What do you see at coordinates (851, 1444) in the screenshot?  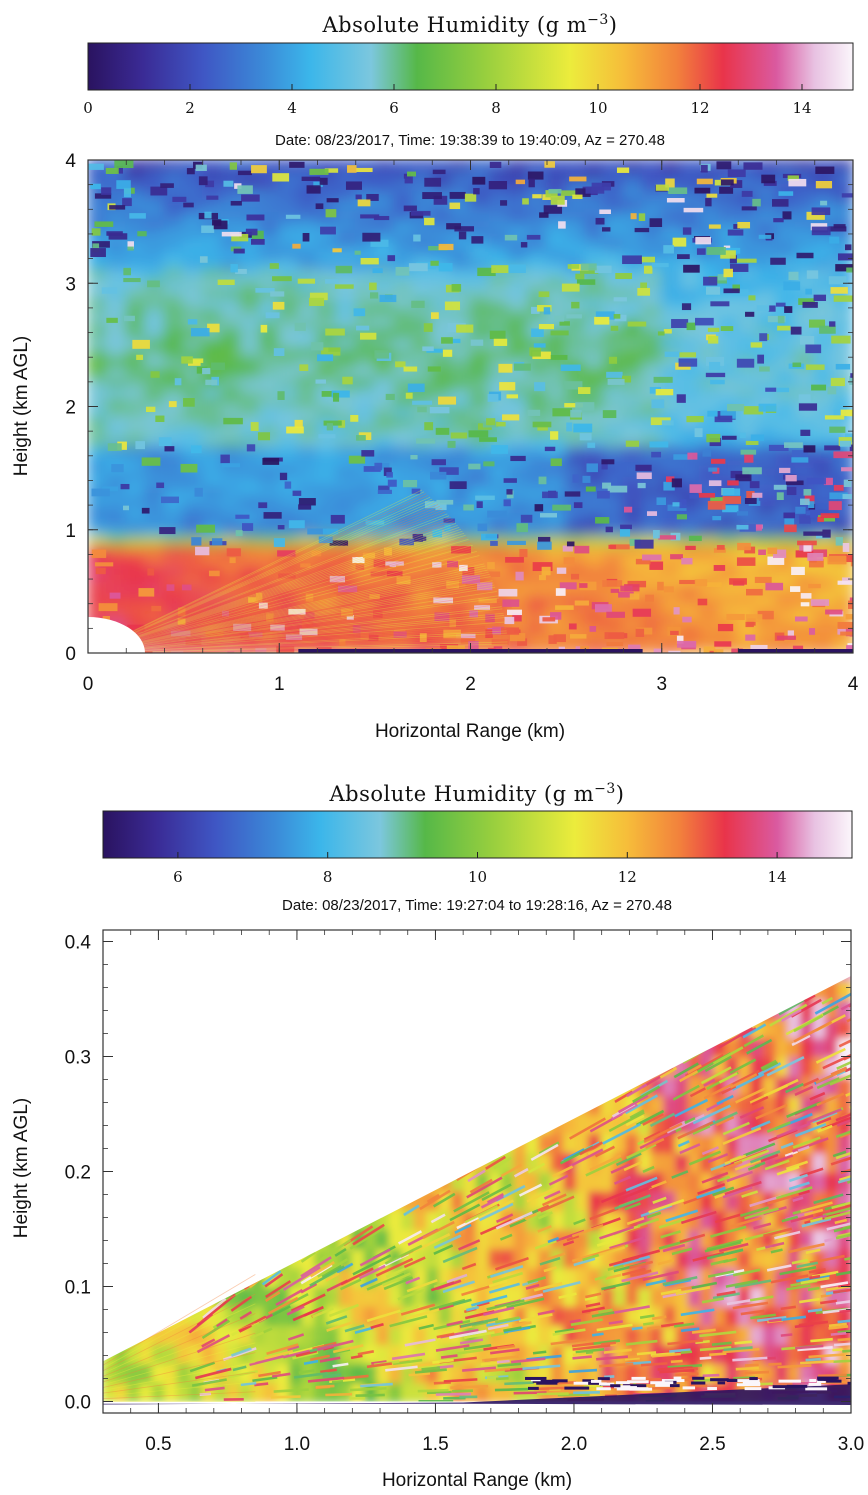 I see `x-tick-label: 3.0` at bounding box center [851, 1444].